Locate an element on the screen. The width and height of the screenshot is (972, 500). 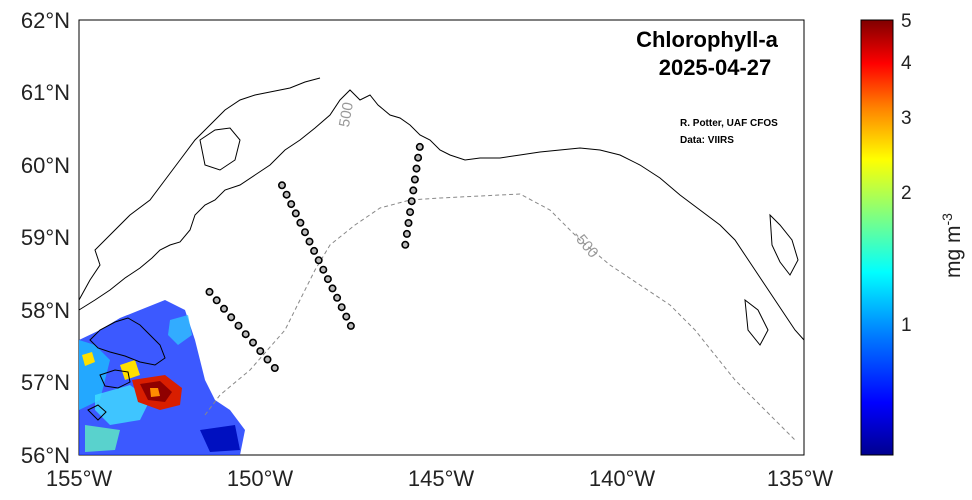
lat-tick: 57°N is located at coordinates (45, 382).